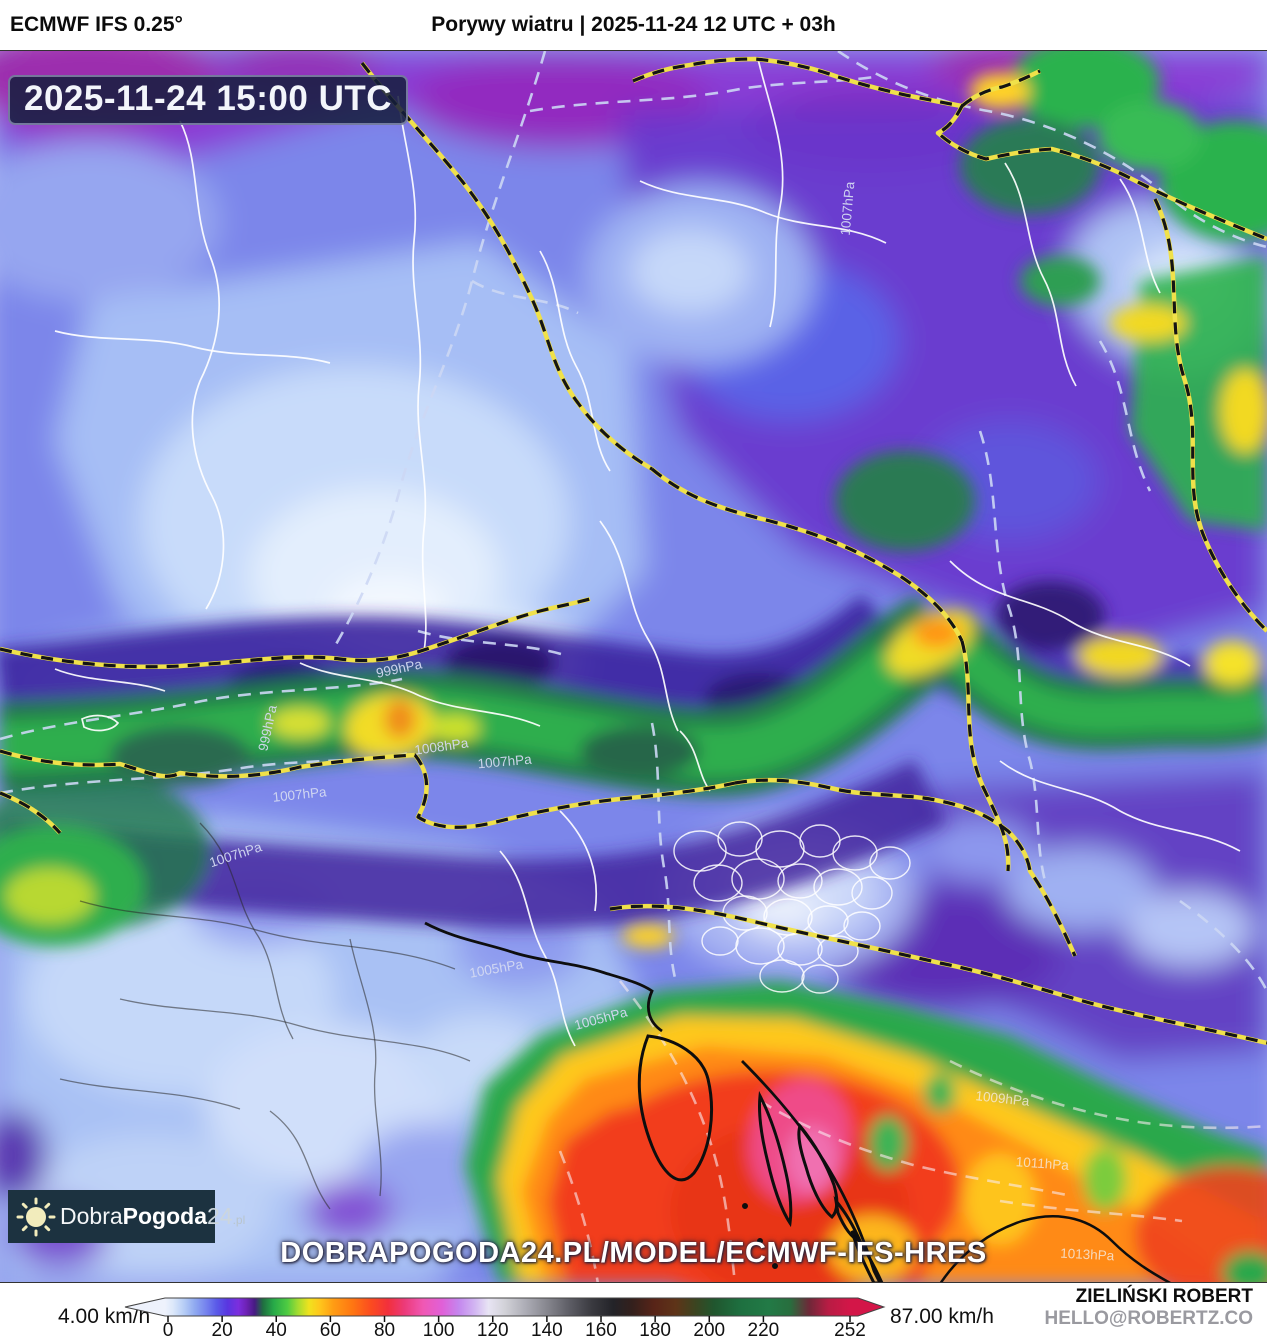 The height and width of the screenshot is (1338, 1267). What do you see at coordinates (850, 1329) in the screenshot?
I see `scale-tick-label: 252` at bounding box center [850, 1329].